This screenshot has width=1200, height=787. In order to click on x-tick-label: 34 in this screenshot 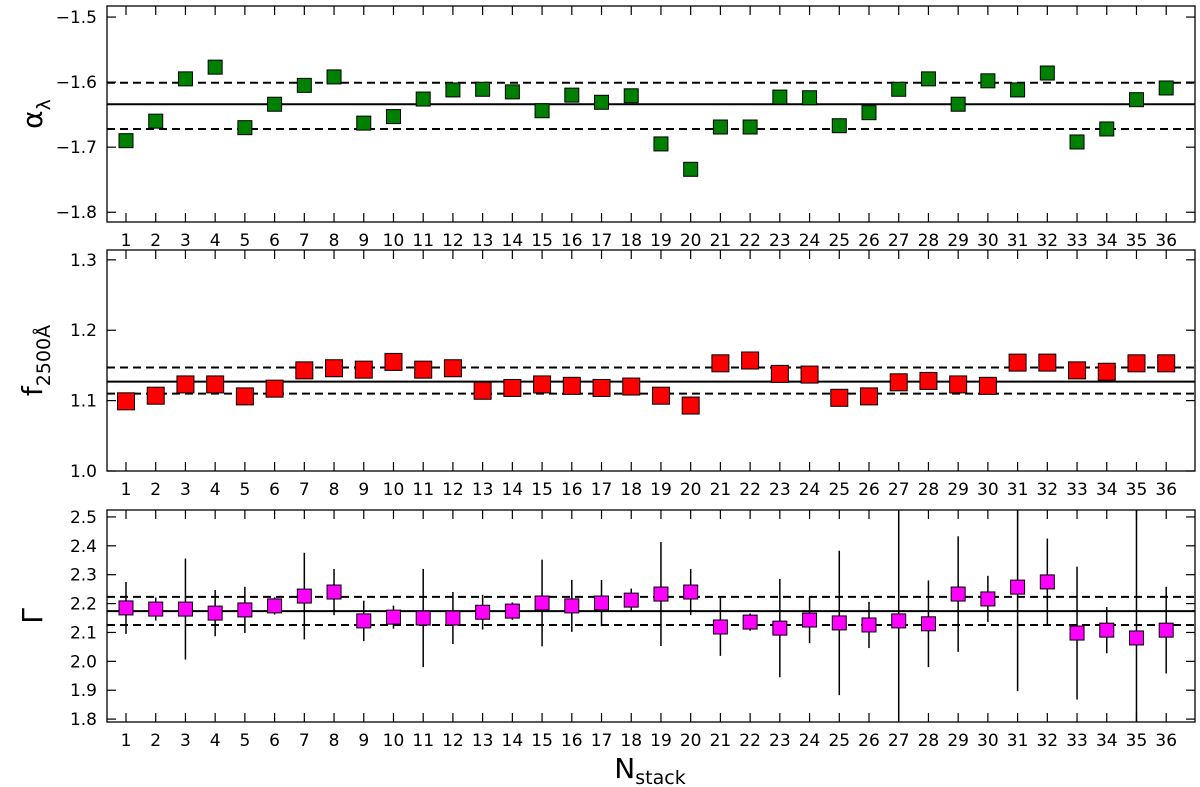, I will do `click(1107, 490)`.